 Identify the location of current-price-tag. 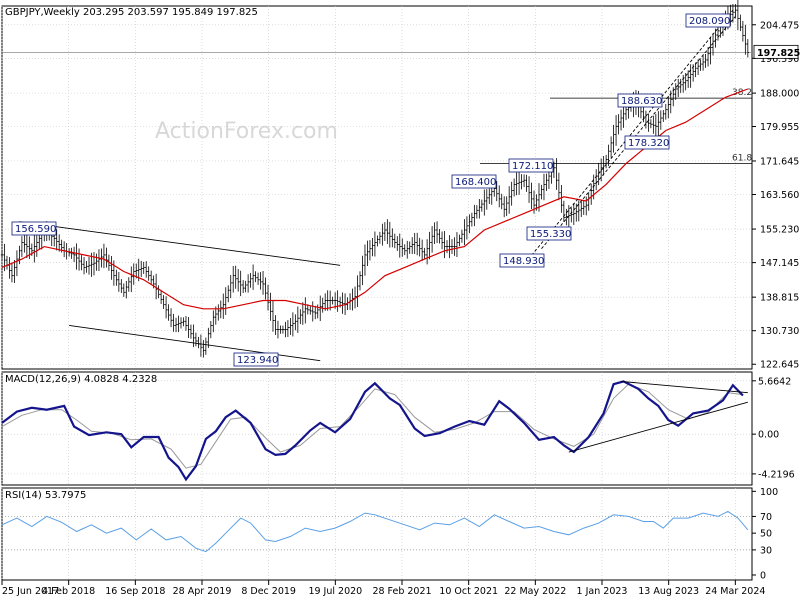
(776, 51).